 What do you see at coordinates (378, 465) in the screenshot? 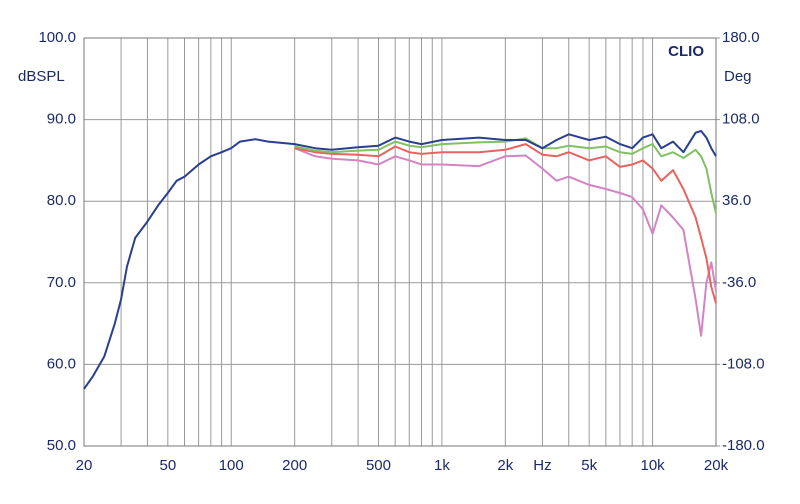
I see `x-tick-label: 500` at bounding box center [378, 465].